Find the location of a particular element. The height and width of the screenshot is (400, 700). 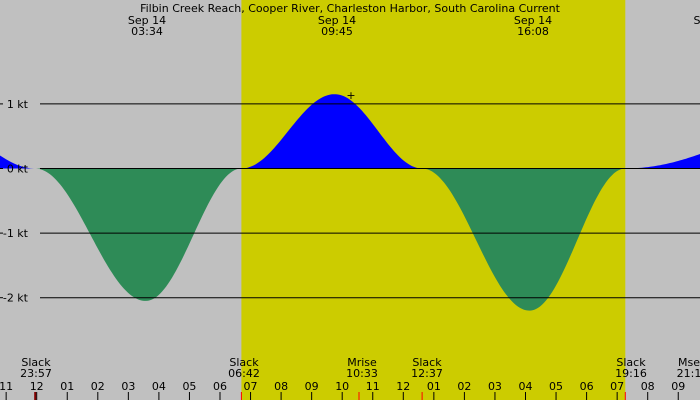

extreme-time-label: 16:08 is located at coordinates (533, 31).